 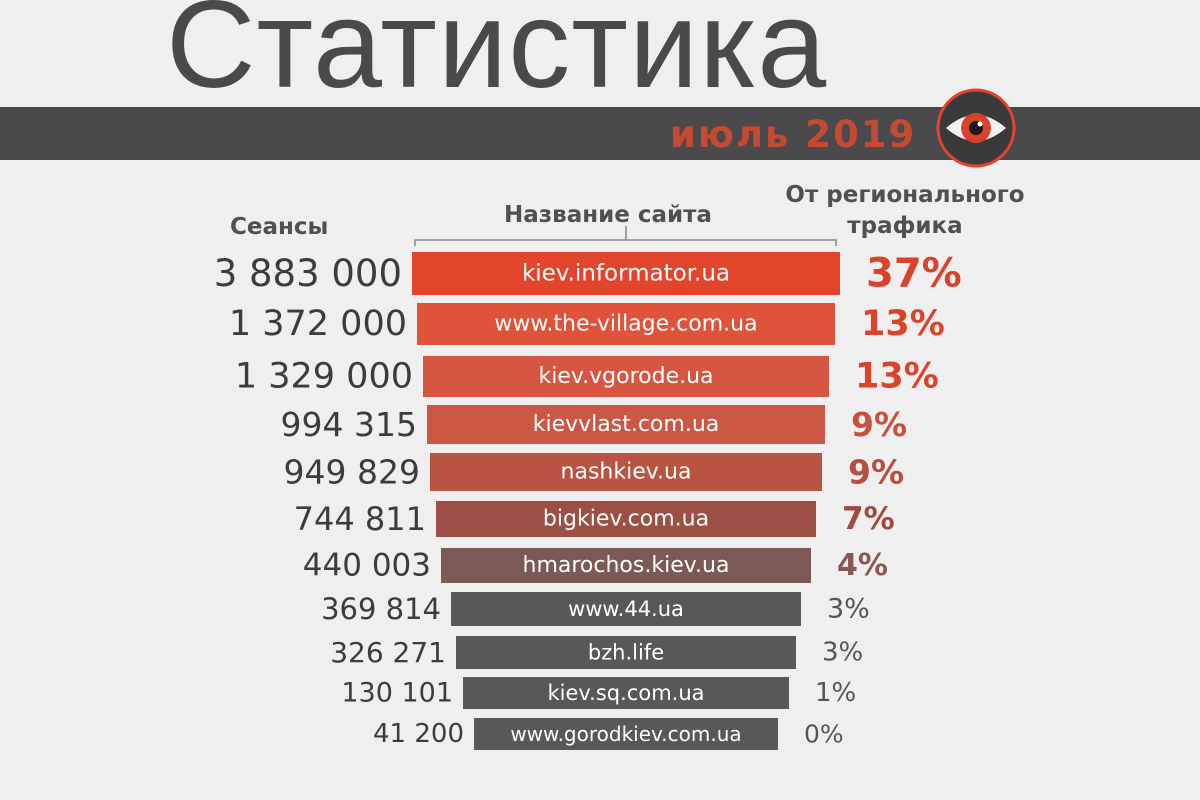 I want to click on site-name-label: kiev.sq.com.ua, so click(x=625, y=693).